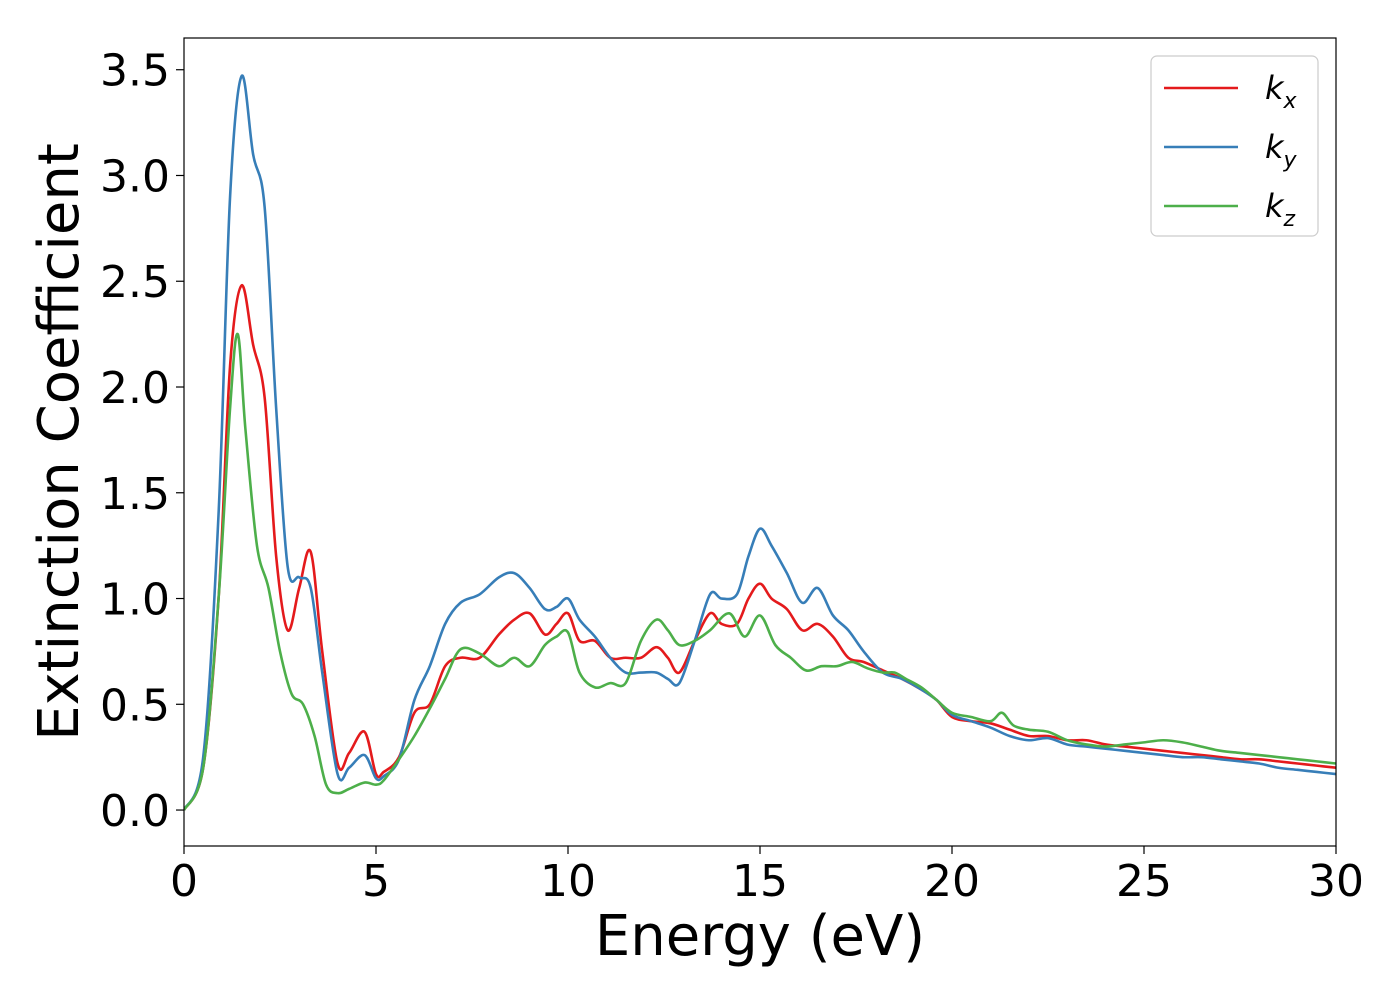 The width and height of the screenshot is (1400, 1000). What do you see at coordinates (1281, 150) in the screenshot?
I see `legend-label-ky: ky` at bounding box center [1281, 150].